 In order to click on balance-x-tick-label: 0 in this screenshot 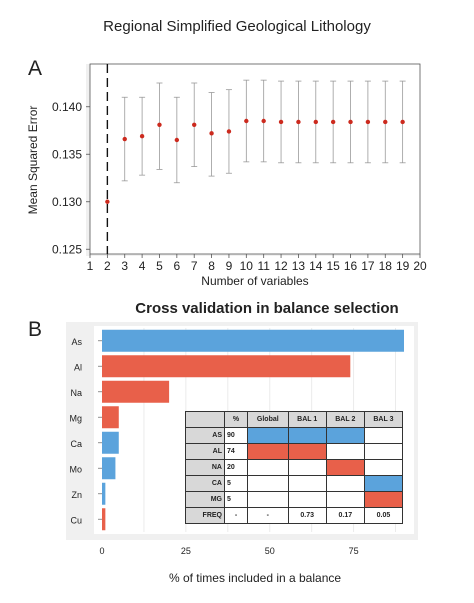, I will do `click(101, 551)`.